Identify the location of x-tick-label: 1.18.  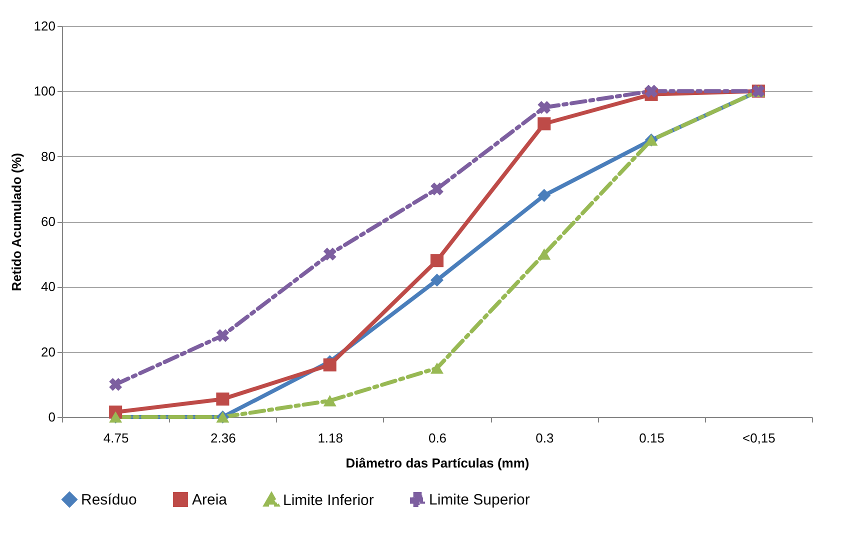
(331, 438).